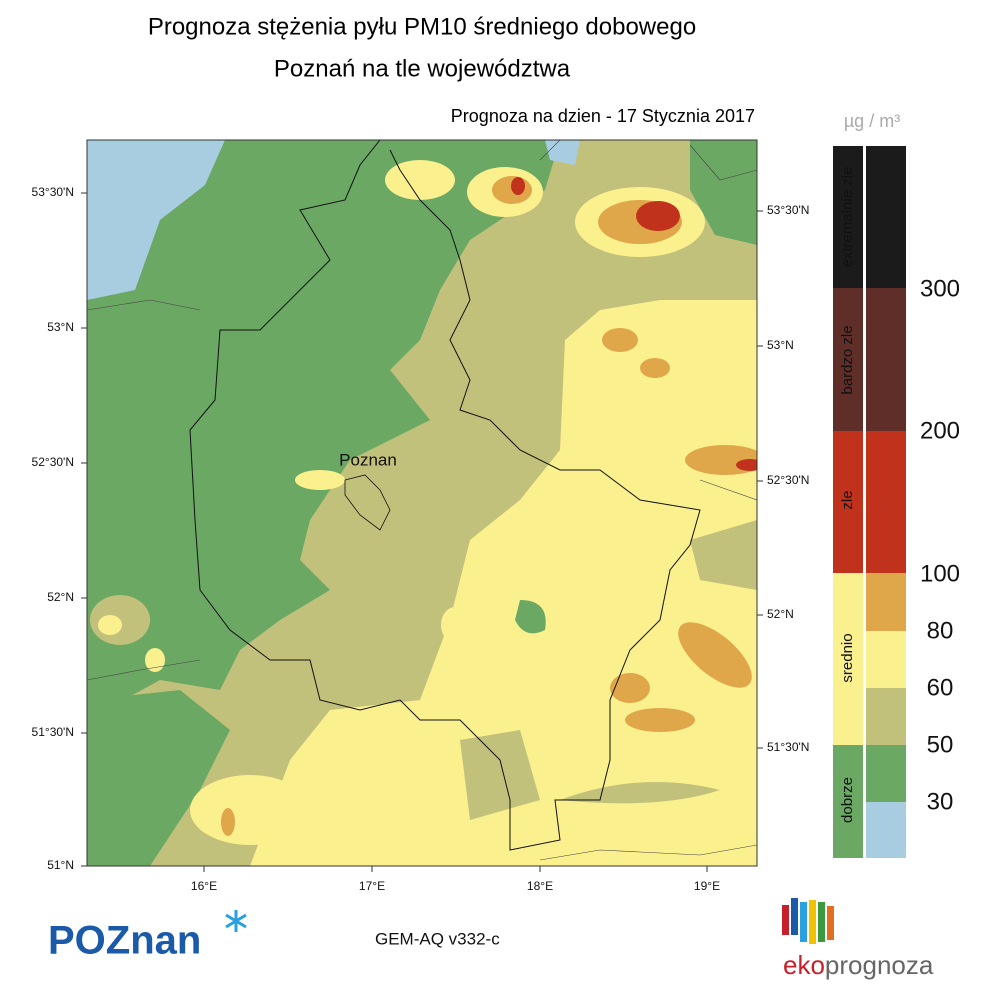 The width and height of the screenshot is (1000, 1005). I want to click on brand-rest: prognoza, so click(879, 965).